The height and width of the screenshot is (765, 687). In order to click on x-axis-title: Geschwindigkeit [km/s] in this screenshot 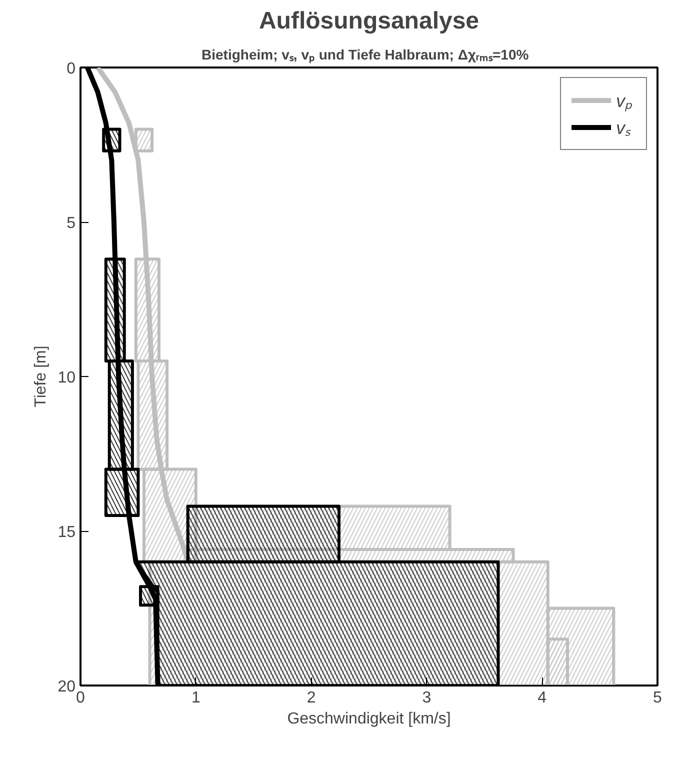, I will do `click(369, 719)`.